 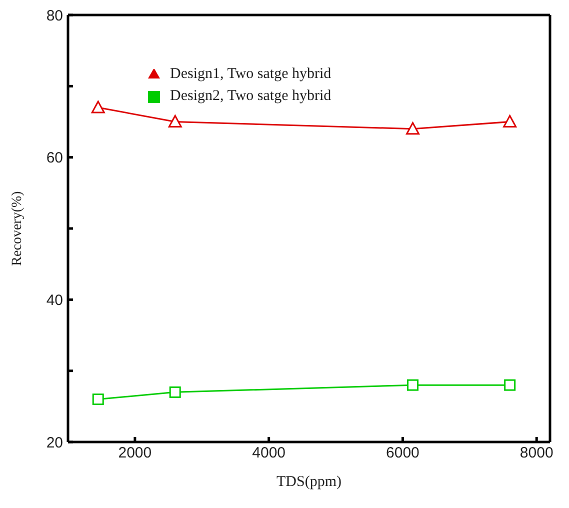 What do you see at coordinates (251, 74) in the screenshot?
I see `legend-label: Design1, Two satge hybrid` at bounding box center [251, 74].